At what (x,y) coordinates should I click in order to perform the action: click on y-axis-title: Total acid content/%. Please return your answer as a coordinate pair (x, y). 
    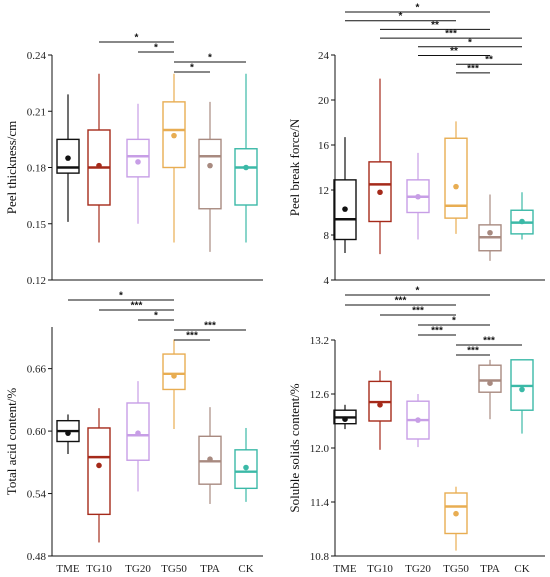
    Looking at the image, I should click on (11, 442).